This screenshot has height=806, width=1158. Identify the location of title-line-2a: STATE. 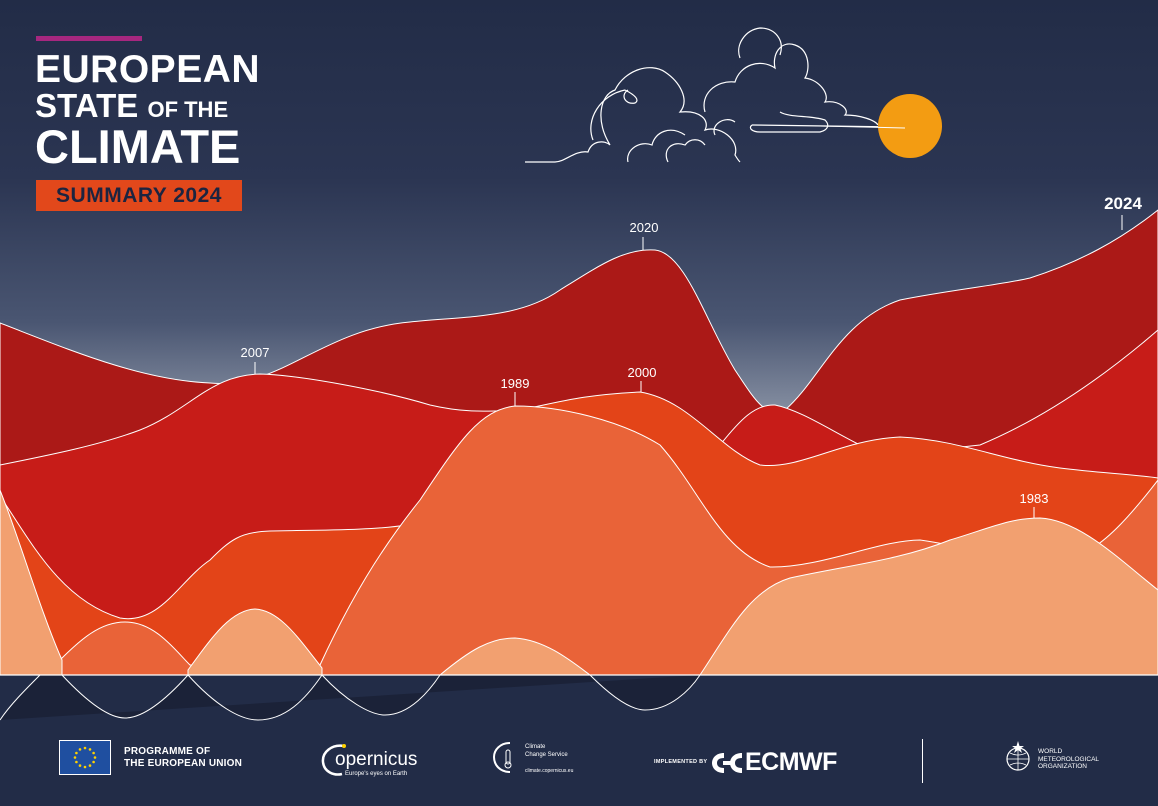
(87, 105).